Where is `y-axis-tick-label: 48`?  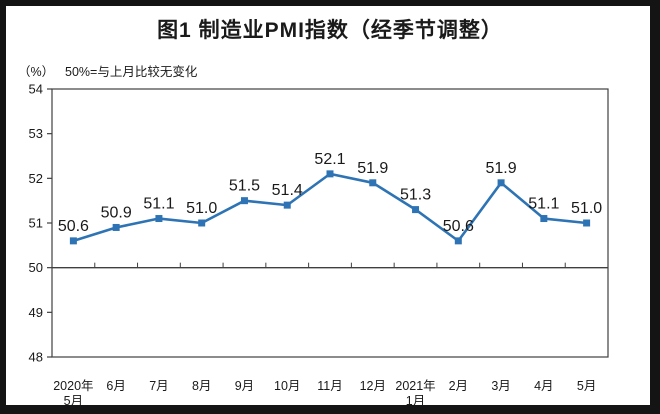 y-axis-tick-label: 48 is located at coordinates (36, 357).